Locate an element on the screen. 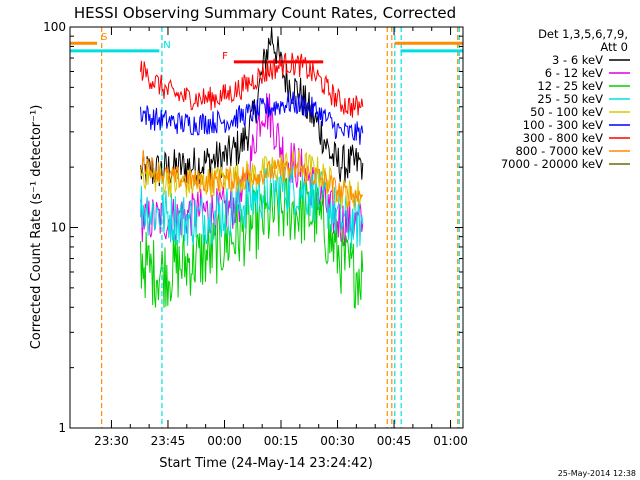  y-tick-label-0: 1 is located at coordinates (62, 428).